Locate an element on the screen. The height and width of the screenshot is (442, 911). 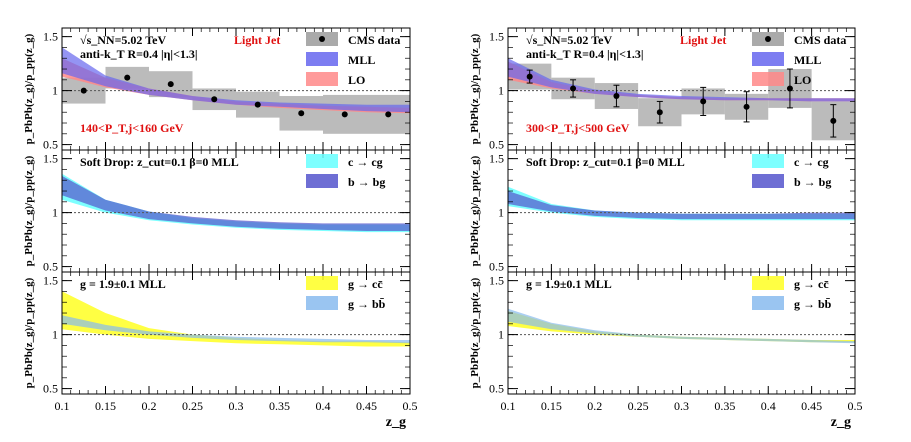
legend-label: g → cc̄ is located at coordinates (365, 284).